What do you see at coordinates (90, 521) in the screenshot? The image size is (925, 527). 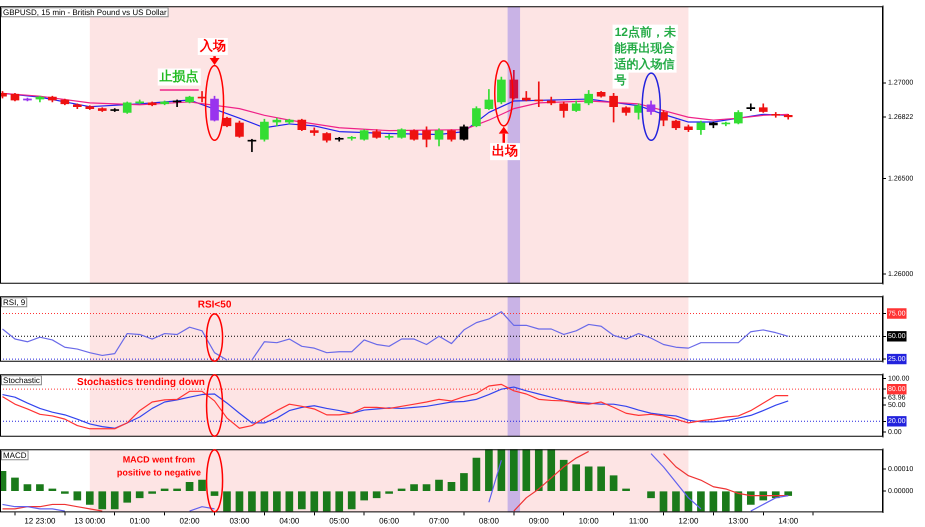 I see `x-tick-label: 13 00:00` at bounding box center [90, 521].